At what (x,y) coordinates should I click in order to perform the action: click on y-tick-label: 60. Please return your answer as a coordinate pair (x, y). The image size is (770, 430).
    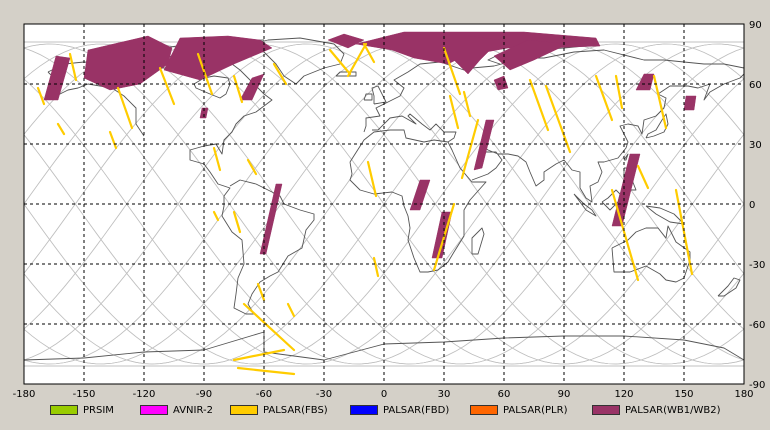
    Looking at the image, I should click on (755, 85).